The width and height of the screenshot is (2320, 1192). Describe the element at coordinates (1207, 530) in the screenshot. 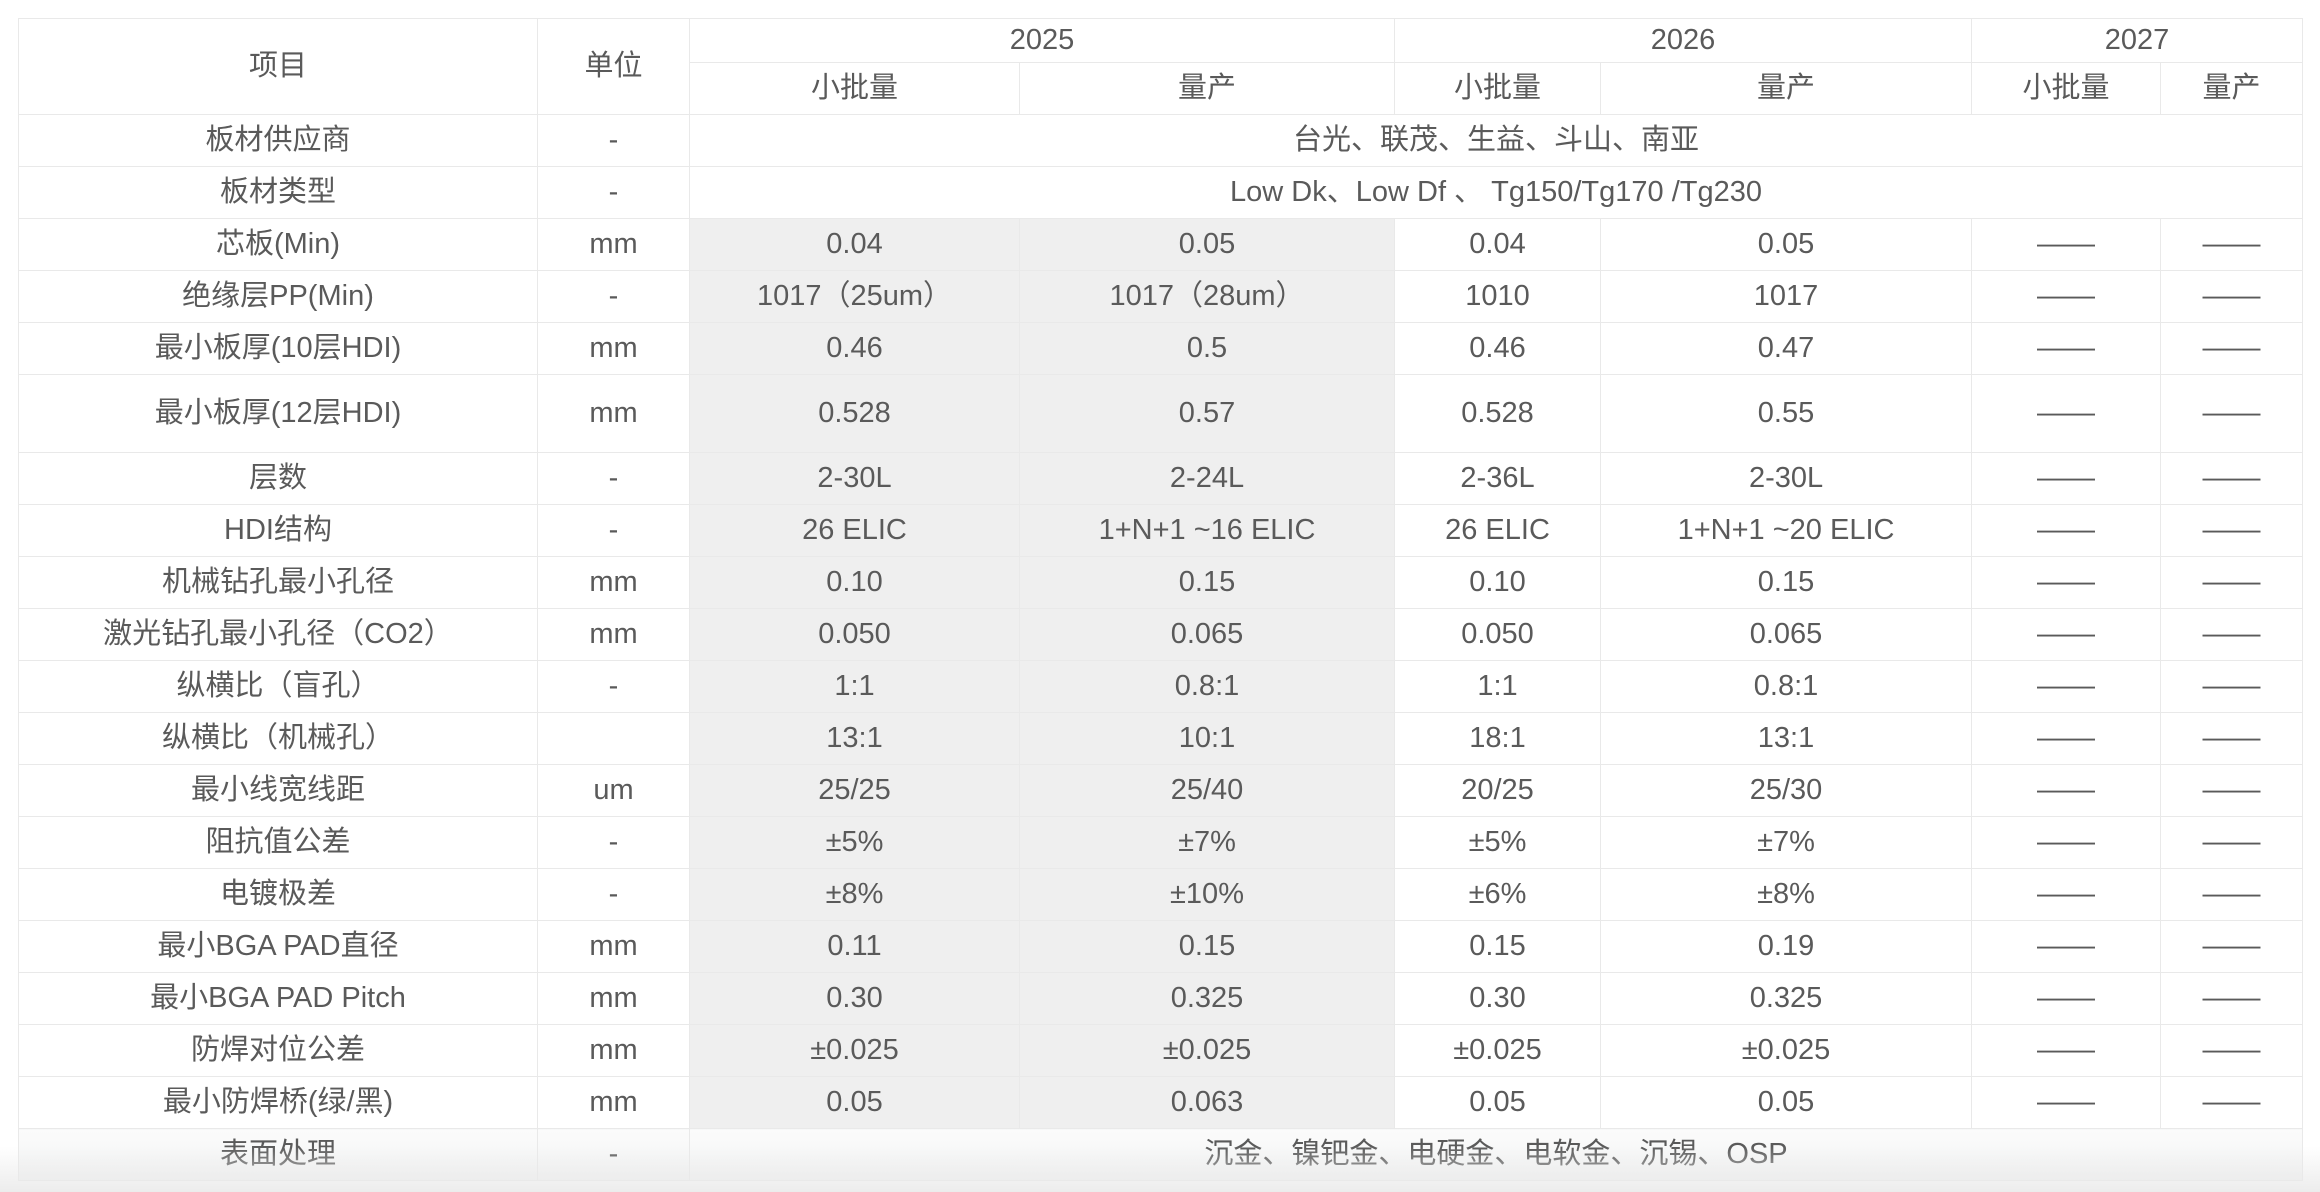

I see `value-cell: 1+N+1 ~16 ELIC` at that location.